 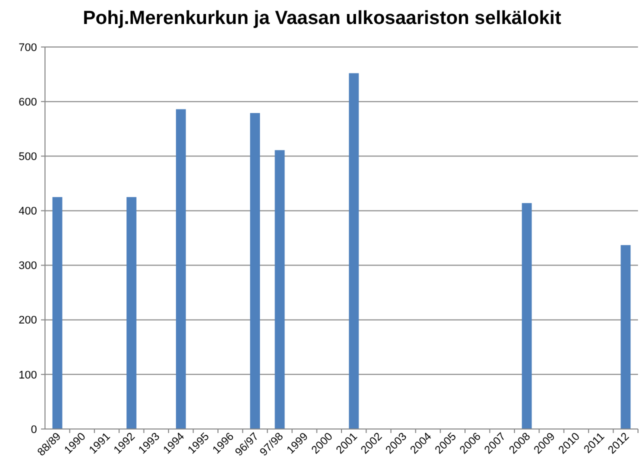 What do you see at coordinates (27, 320) in the screenshot?
I see `y-tick-label: 200` at bounding box center [27, 320].